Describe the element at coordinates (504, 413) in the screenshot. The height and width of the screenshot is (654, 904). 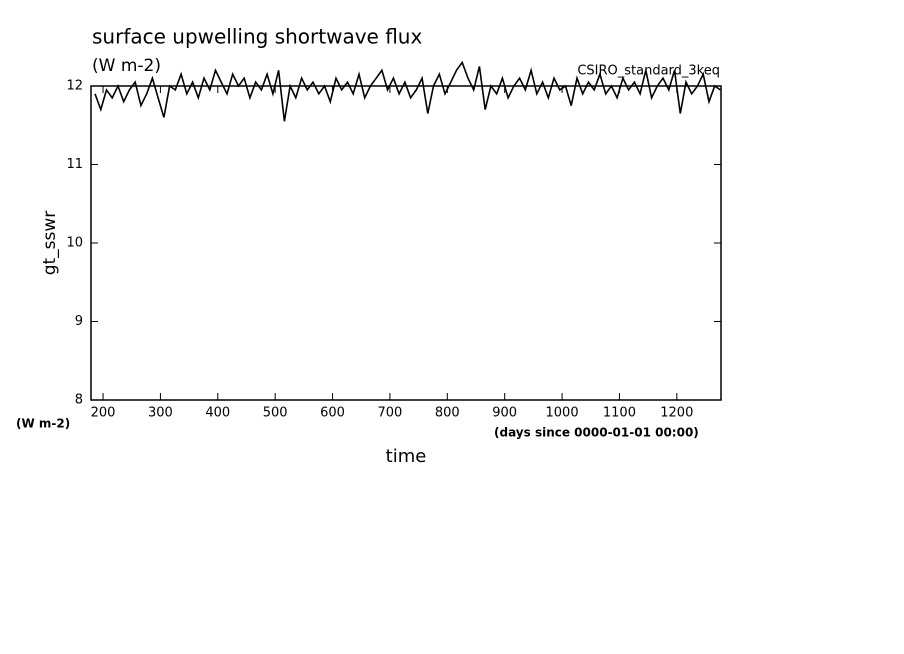
I see `x-tick-label: 900` at that location.